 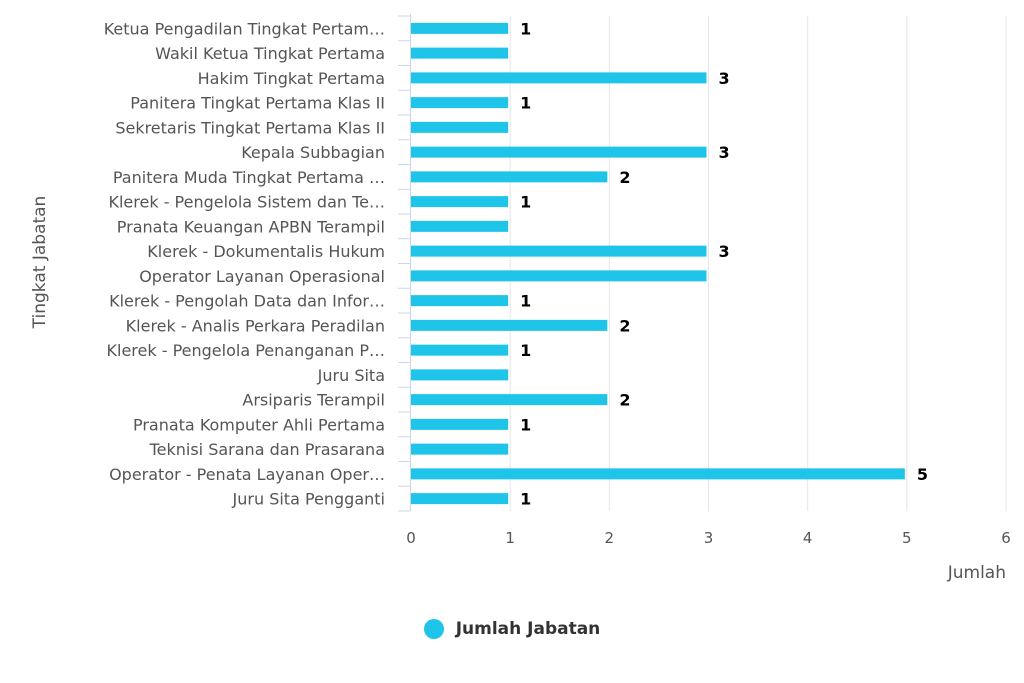 What do you see at coordinates (528, 629) in the screenshot?
I see `legend-label: Jumlah Jabatan` at bounding box center [528, 629].